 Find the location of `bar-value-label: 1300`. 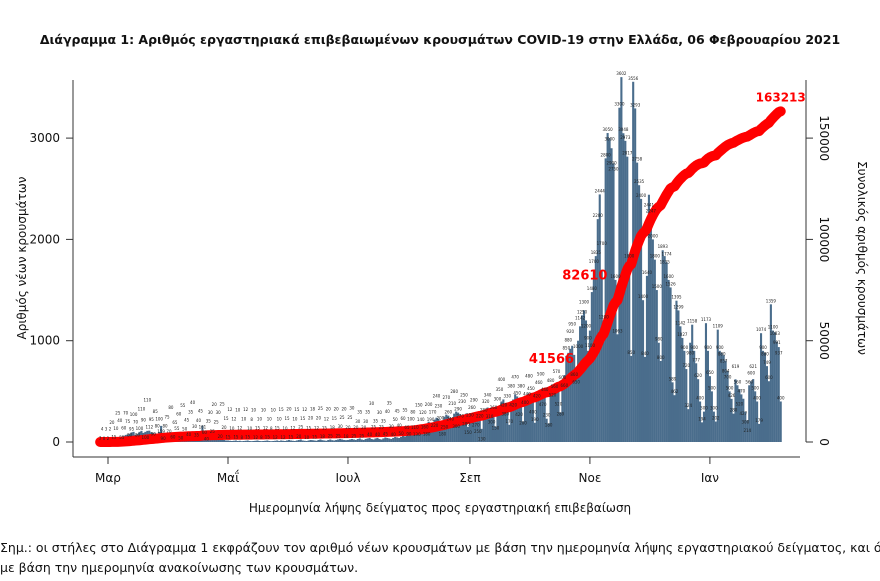

bar-value-label: 1300 is located at coordinates (584, 302).